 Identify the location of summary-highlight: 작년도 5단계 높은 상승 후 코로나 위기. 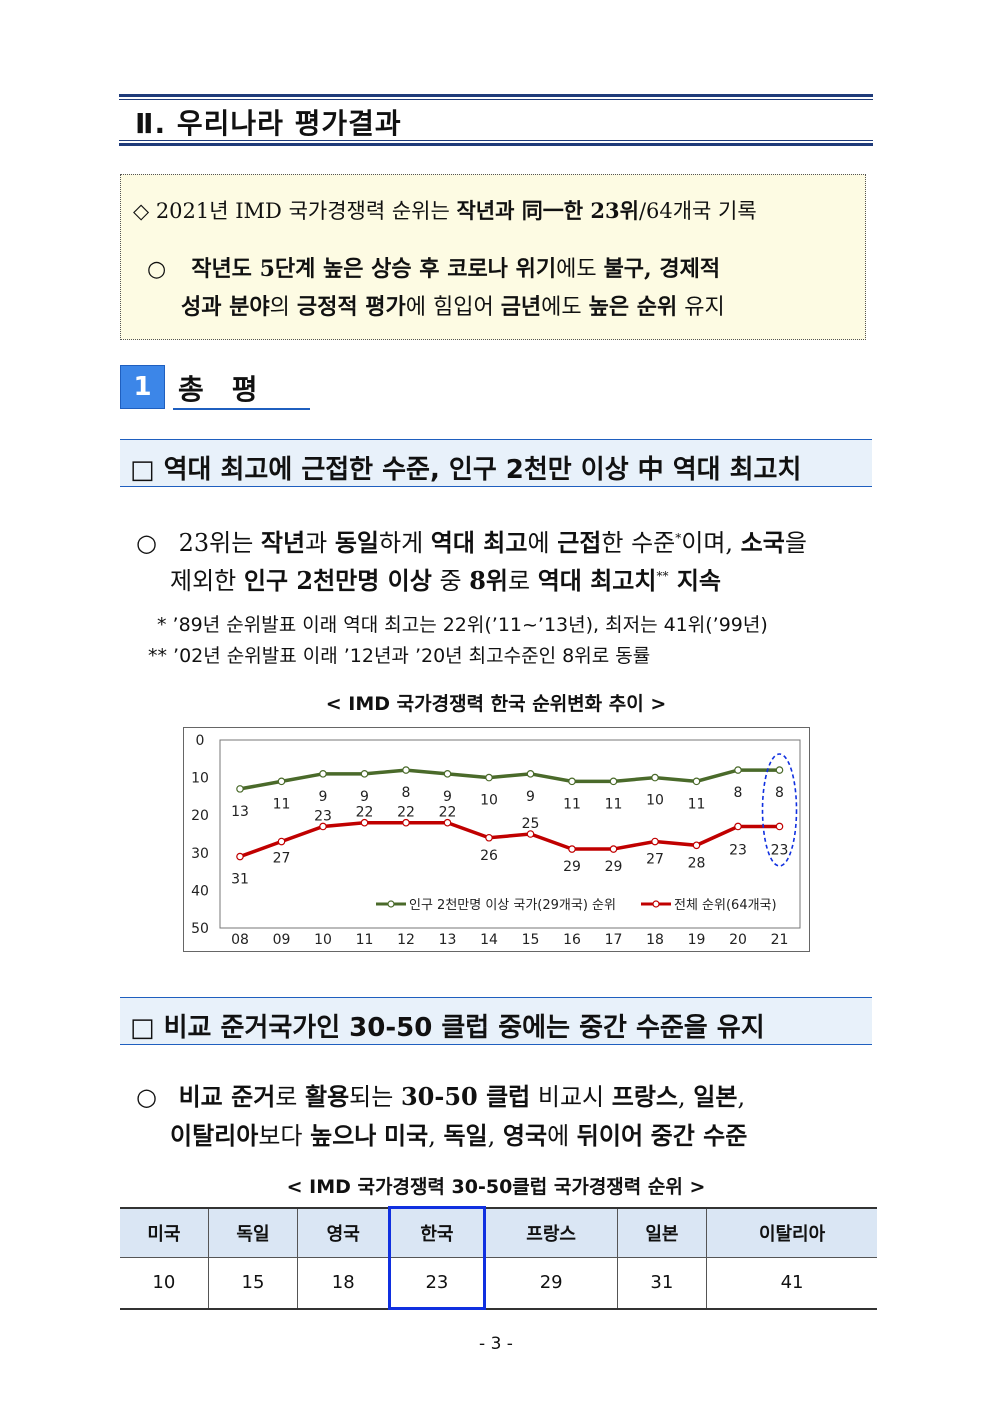
(374, 269).